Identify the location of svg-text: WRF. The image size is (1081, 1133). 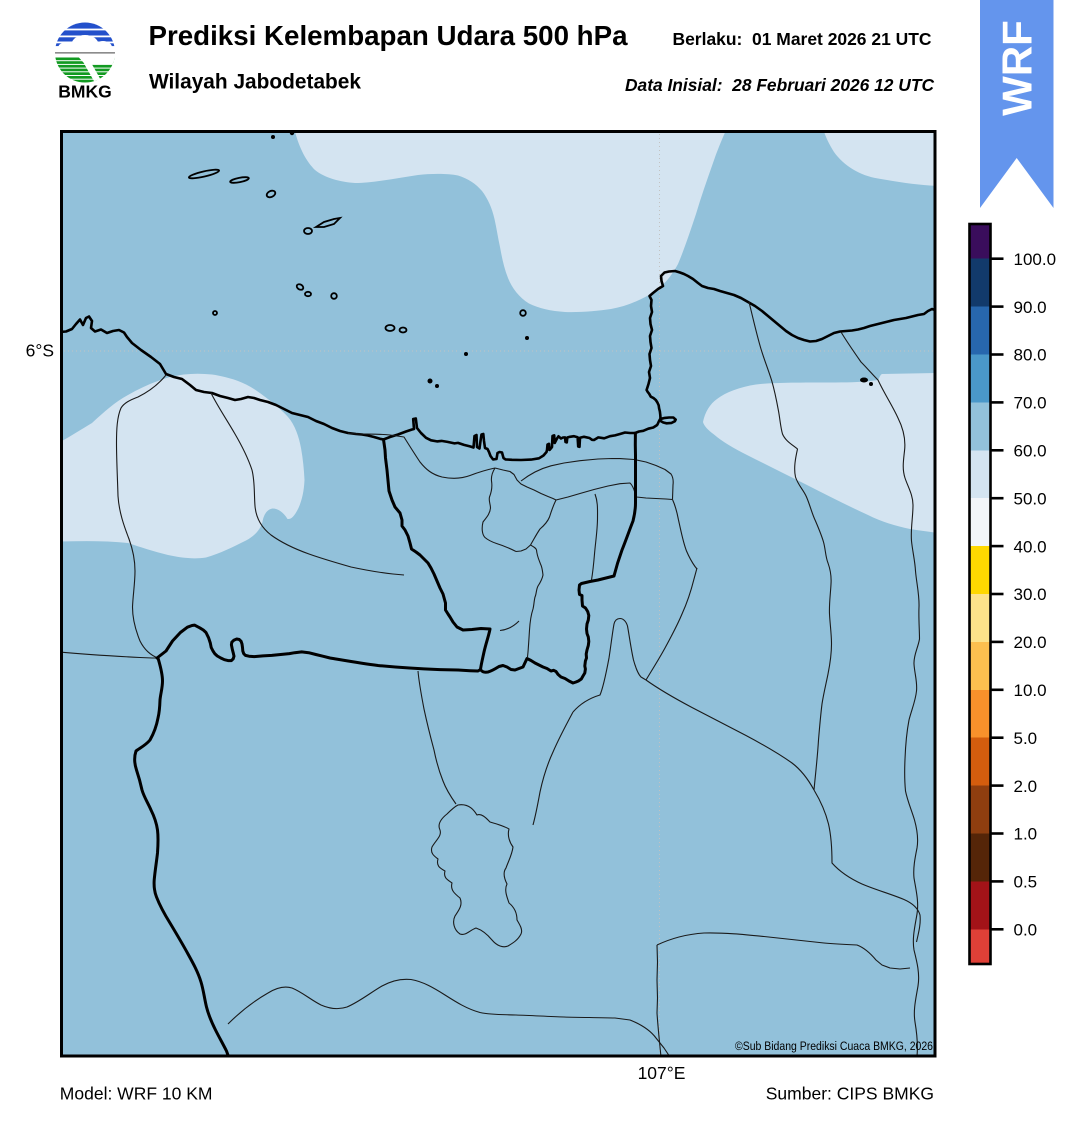
(1017, 68).